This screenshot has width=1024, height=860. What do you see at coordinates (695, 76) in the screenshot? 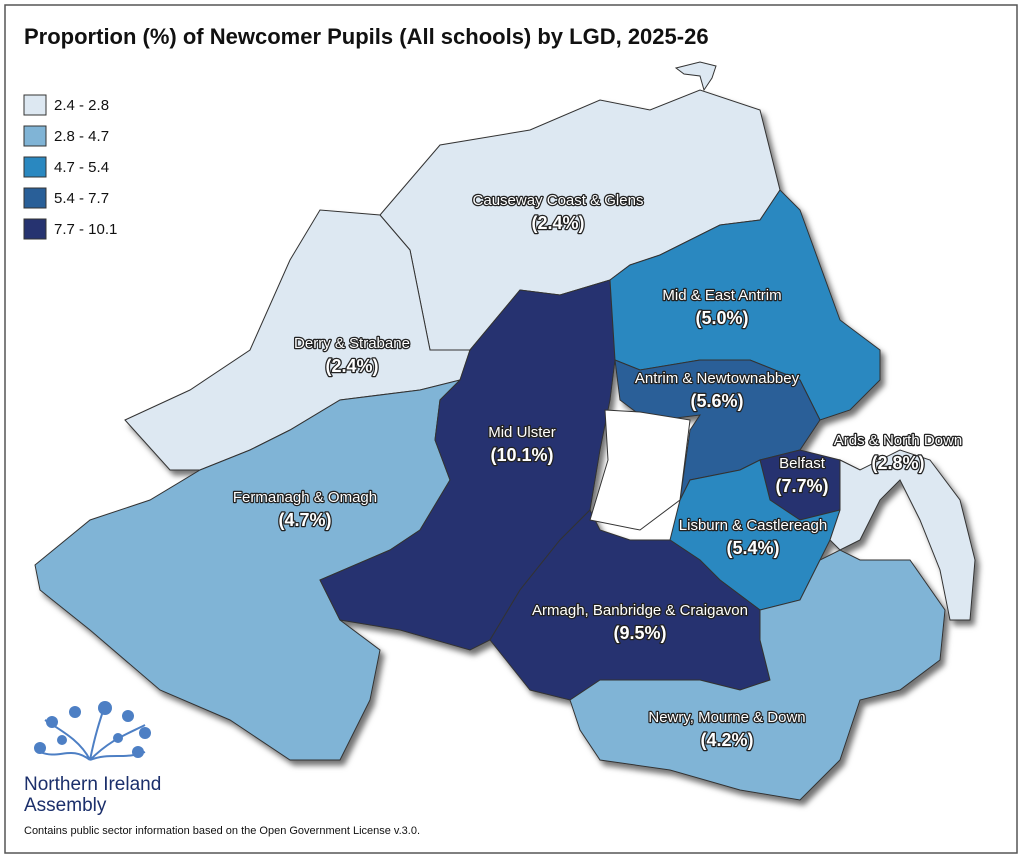
I see `rathlin-island` at bounding box center [695, 76].